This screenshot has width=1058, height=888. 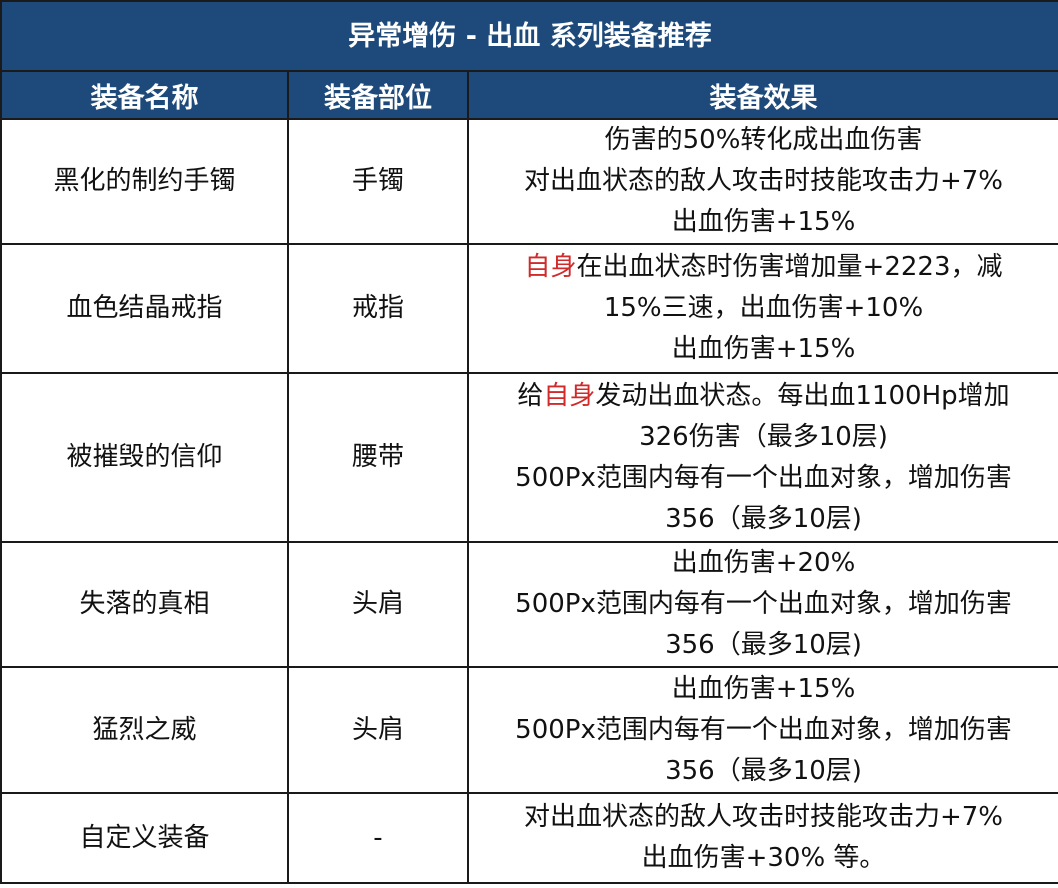 I want to click on equipment-slot: 手镯, so click(x=378, y=181).